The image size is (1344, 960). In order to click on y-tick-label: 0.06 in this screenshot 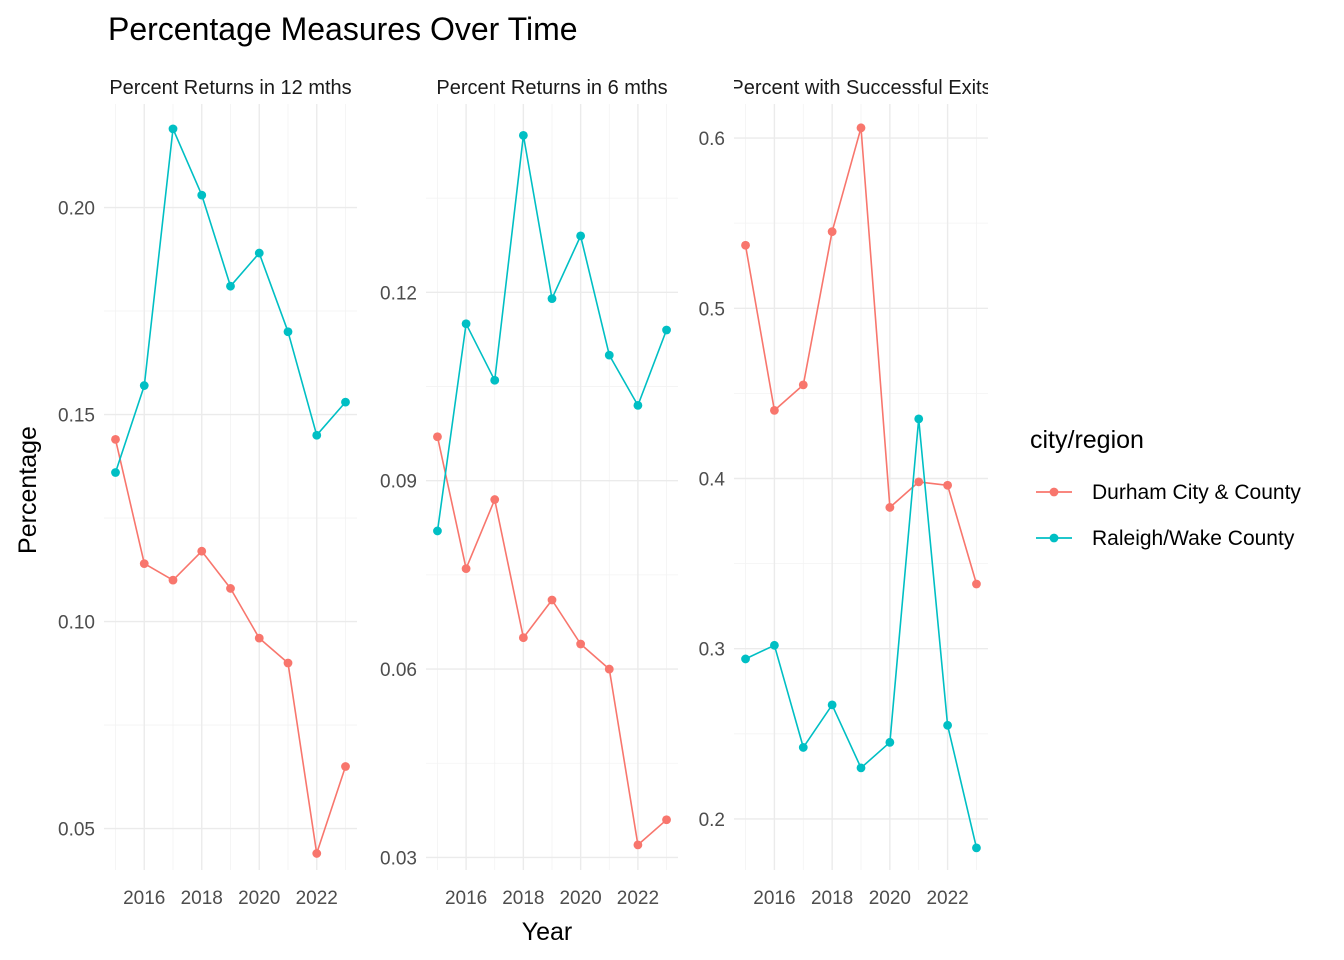, I will do `click(398, 670)`.